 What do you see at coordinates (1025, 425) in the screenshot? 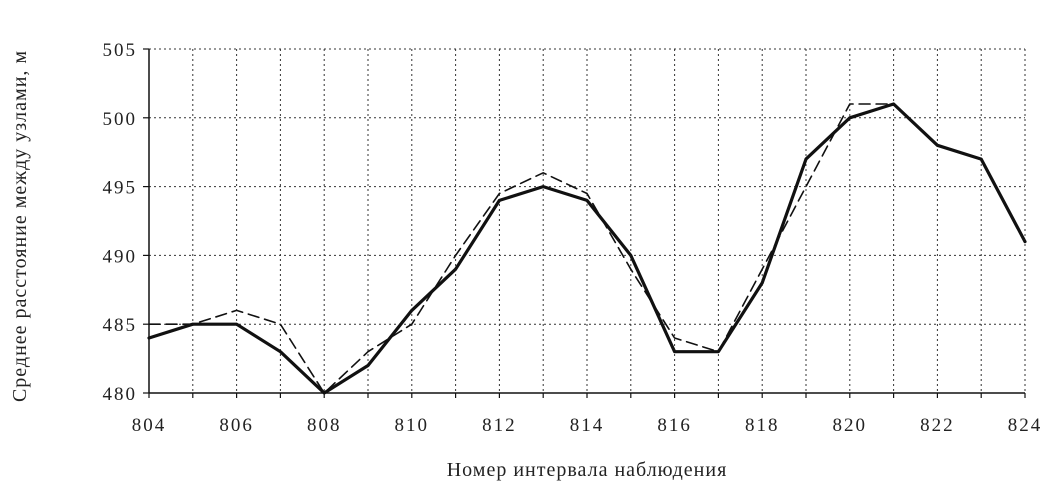
I see `x-tick-label: 824` at bounding box center [1025, 425].